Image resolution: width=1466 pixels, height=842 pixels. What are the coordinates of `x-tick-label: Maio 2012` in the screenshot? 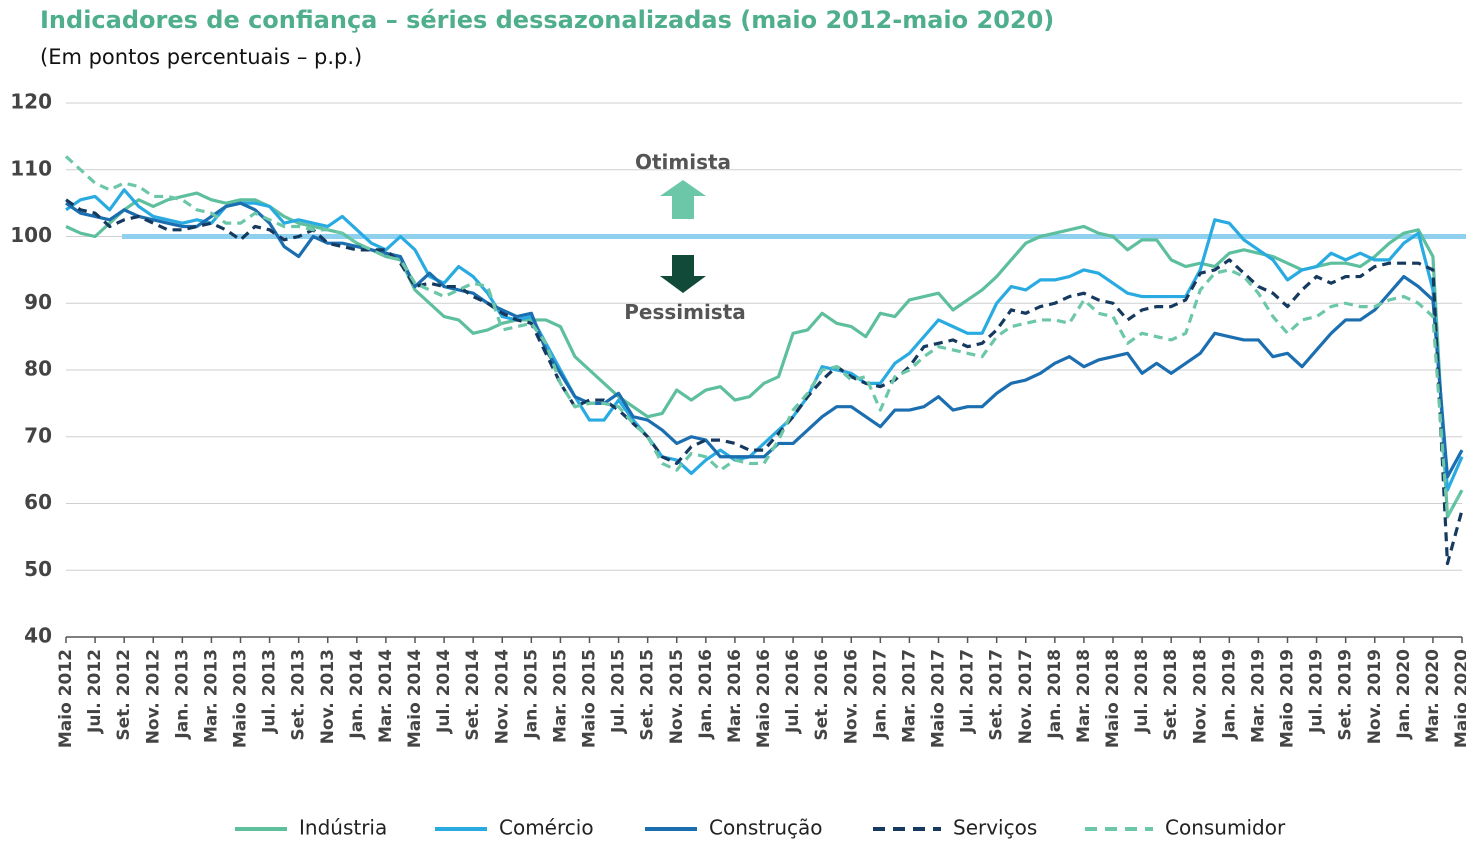 It's located at (66, 698).